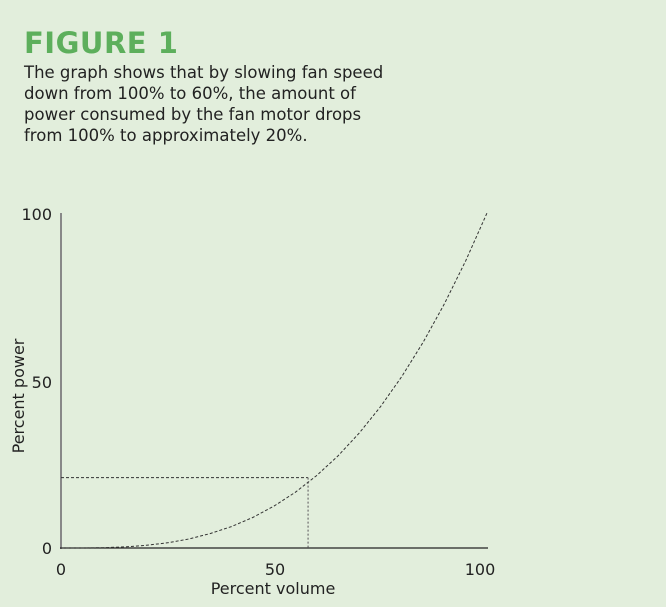 The width and height of the screenshot is (666, 607). I want to click on x-tick-50: 50, so click(275, 569).